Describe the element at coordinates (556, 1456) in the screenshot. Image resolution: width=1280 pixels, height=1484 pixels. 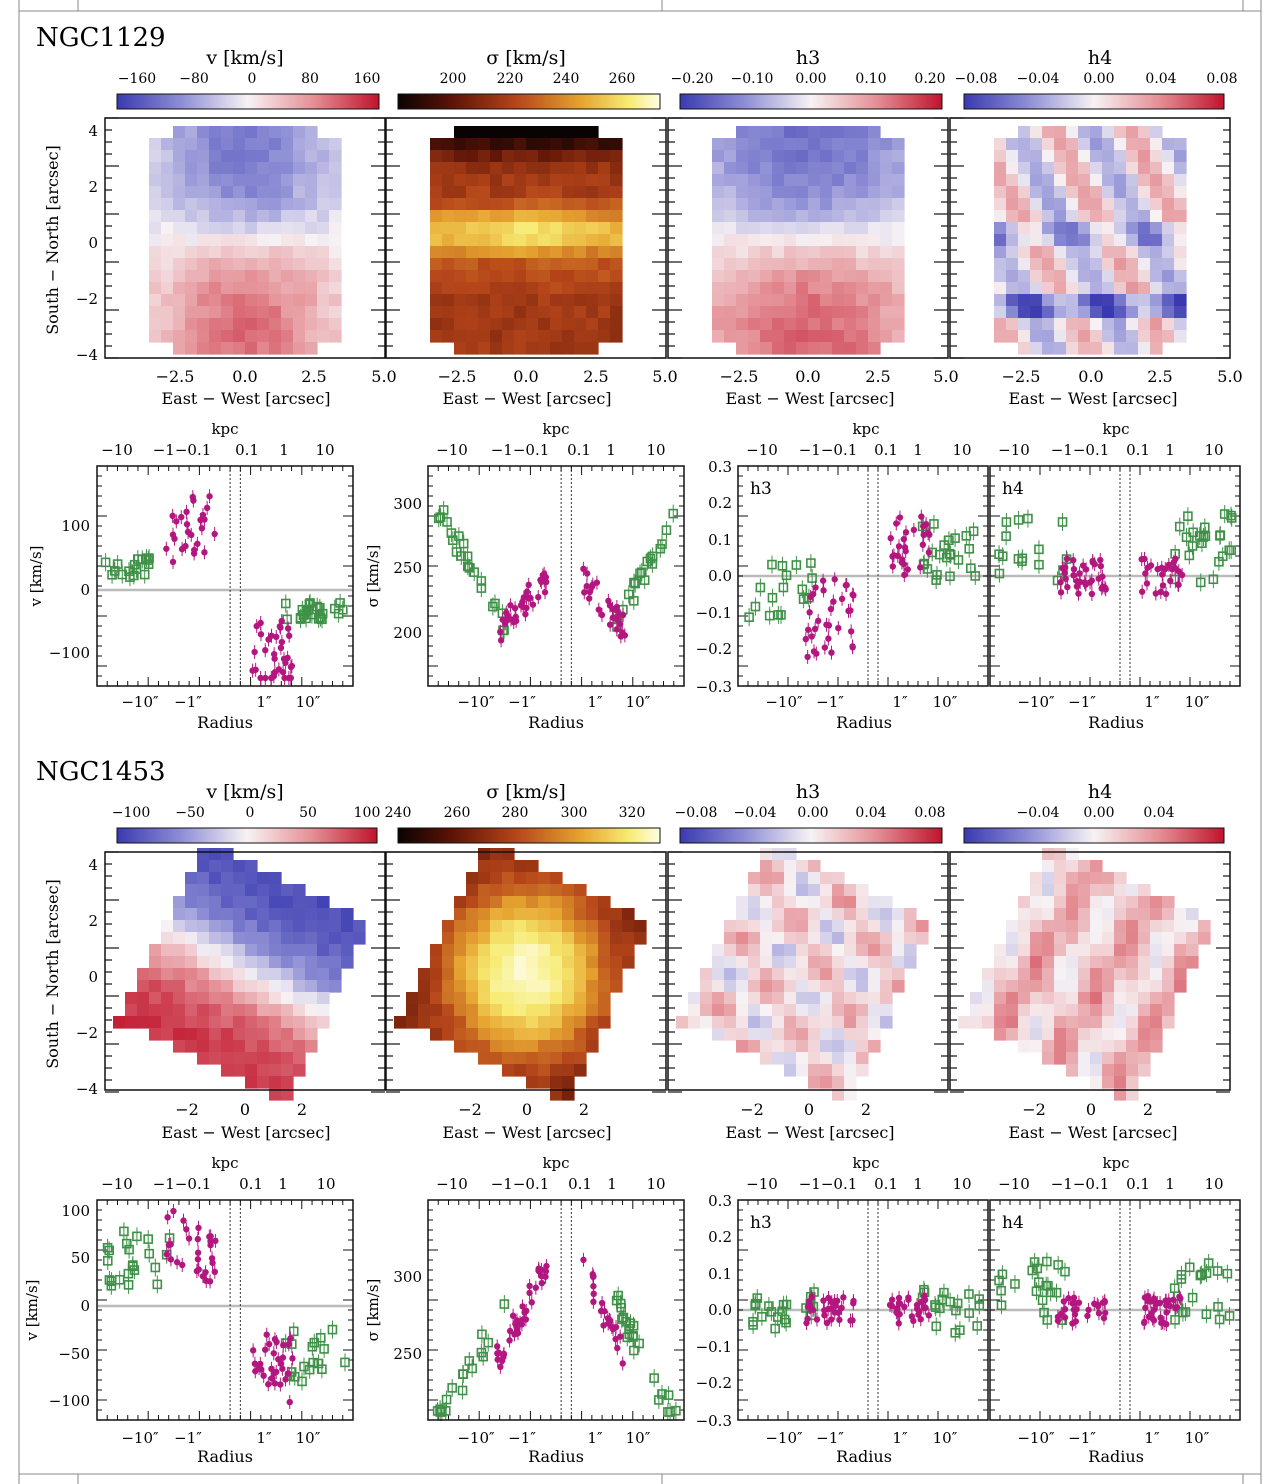
I see `radius-label: Radius` at that location.